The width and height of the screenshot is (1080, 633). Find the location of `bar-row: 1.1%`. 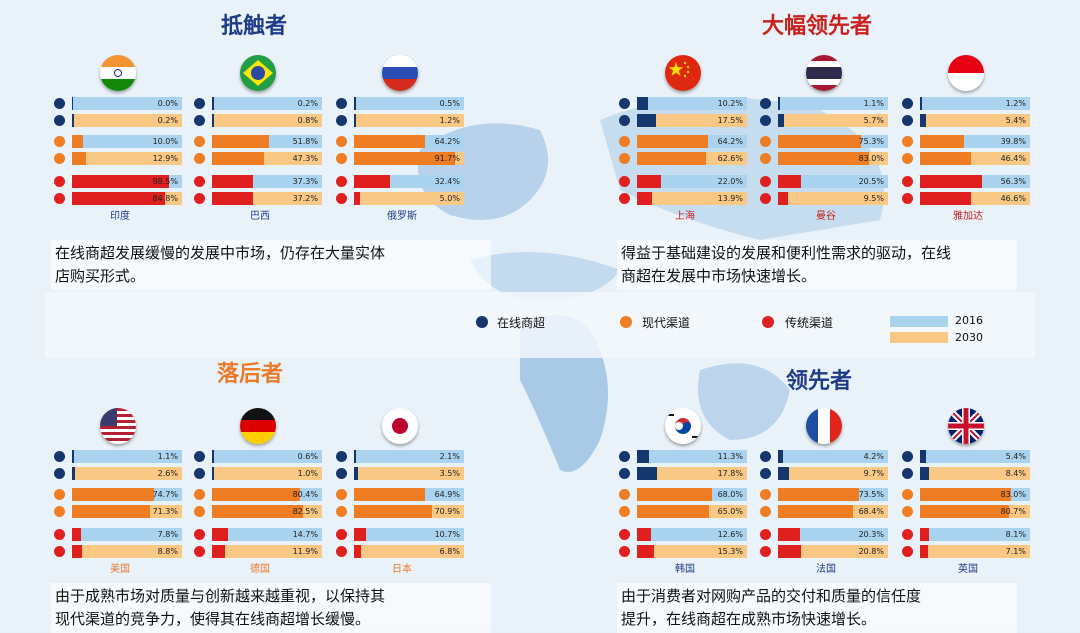

bar-row: 1.1% is located at coordinates (120, 456).